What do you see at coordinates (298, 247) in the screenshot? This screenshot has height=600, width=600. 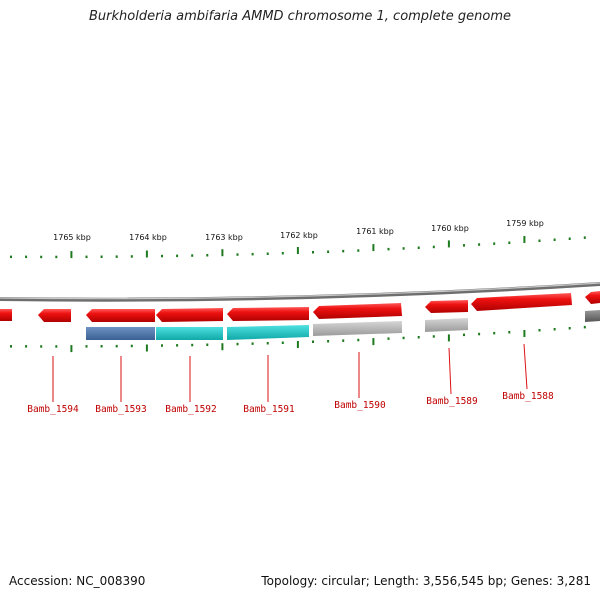 I see `upper-tick-row` at bounding box center [298, 247].